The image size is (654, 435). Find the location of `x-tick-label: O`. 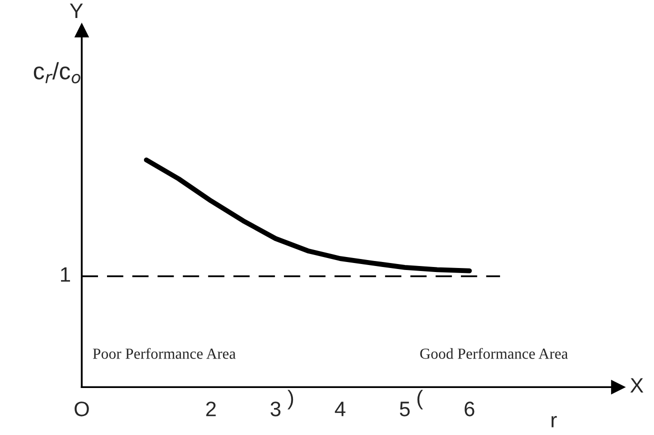

x-tick-label: O is located at coordinates (81, 409).